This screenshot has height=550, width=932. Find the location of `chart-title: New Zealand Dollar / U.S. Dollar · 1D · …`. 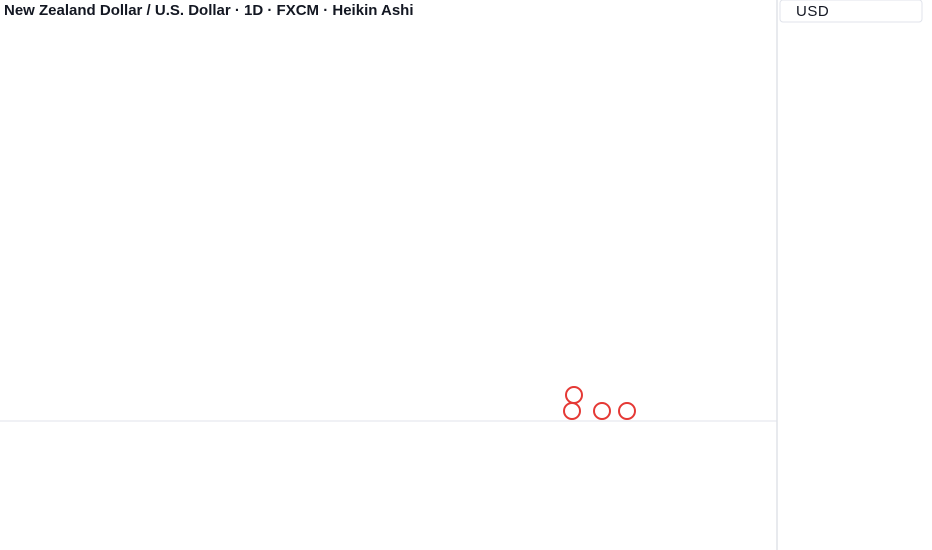

chart-title: New Zealand Dollar / U.S. Dollar · 1D · … is located at coordinates (209, 10).